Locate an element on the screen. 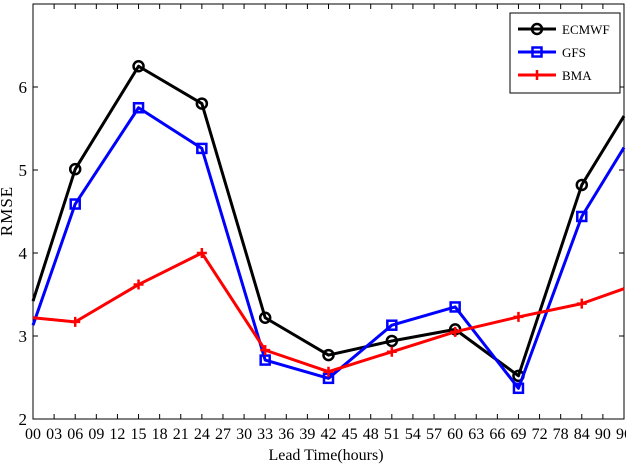 This screenshot has width=626, height=471. x-tick-label: 36 is located at coordinates (286, 434).